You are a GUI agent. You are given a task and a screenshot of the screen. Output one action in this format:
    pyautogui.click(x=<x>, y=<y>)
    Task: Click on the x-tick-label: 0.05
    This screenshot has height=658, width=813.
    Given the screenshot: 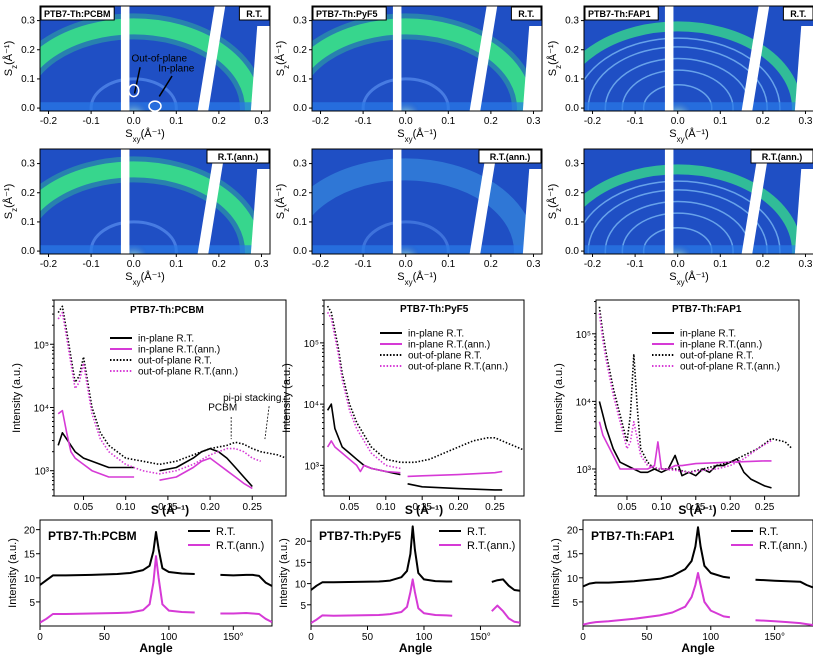 What is the action you would take?
    pyautogui.click(x=84, y=507)
    